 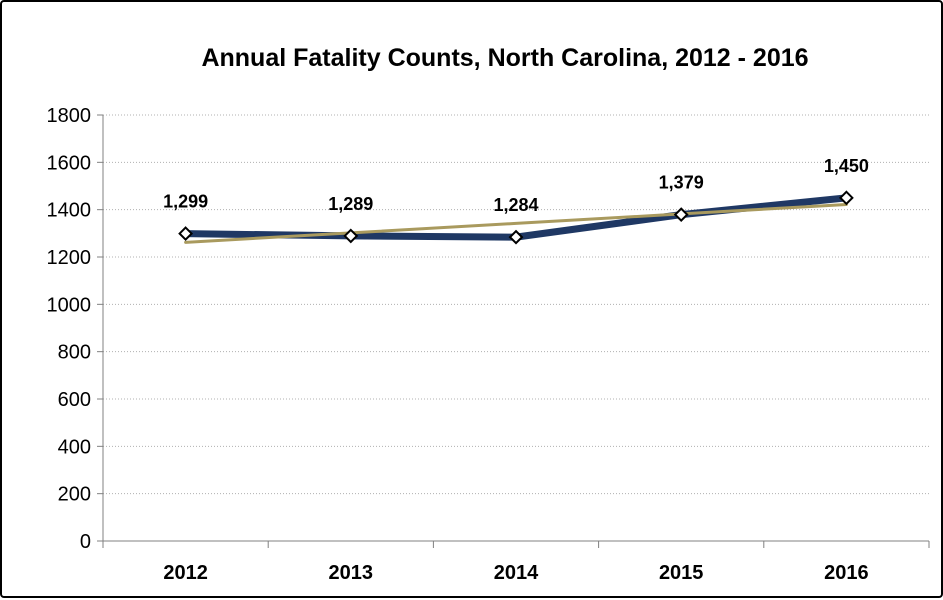 What do you see at coordinates (74, 400) in the screenshot?
I see `y-tick-label: 600` at bounding box center [74, 400].